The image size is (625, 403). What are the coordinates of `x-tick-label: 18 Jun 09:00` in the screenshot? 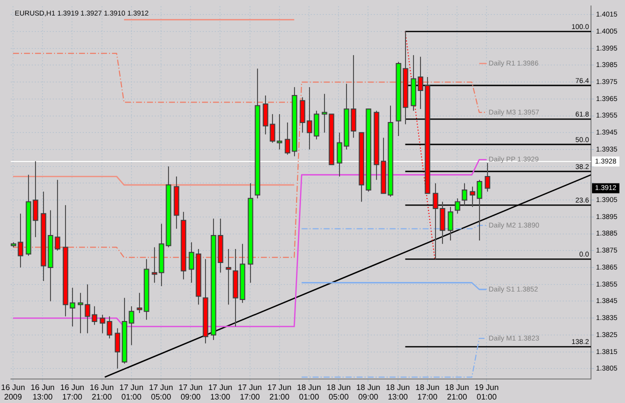 It's located at (368, 392).